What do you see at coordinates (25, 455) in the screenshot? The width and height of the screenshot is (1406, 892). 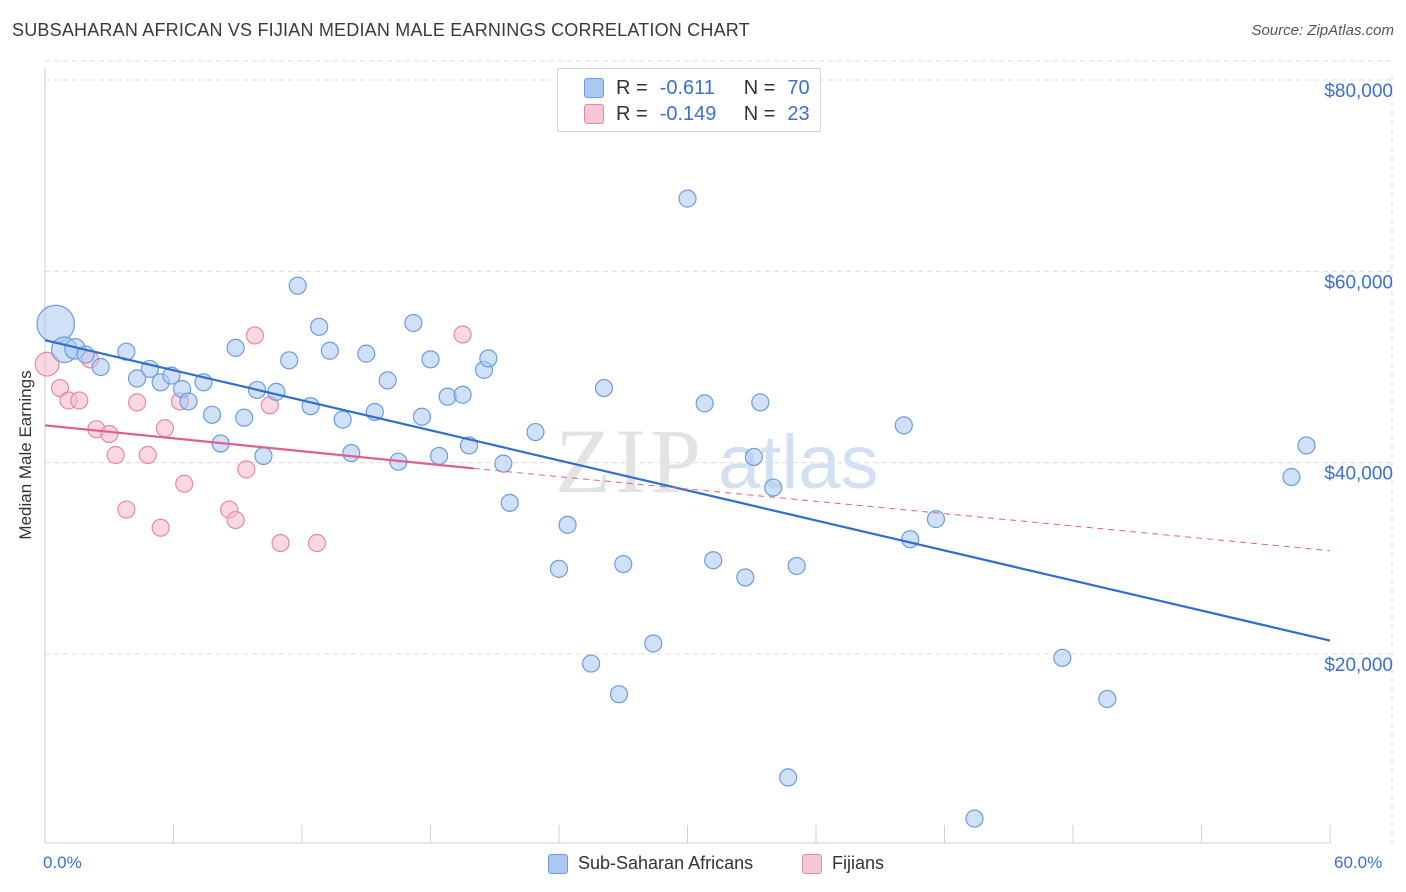 I see `y-axis-label: Median Male Earnings` at bounding box center [25, 455].